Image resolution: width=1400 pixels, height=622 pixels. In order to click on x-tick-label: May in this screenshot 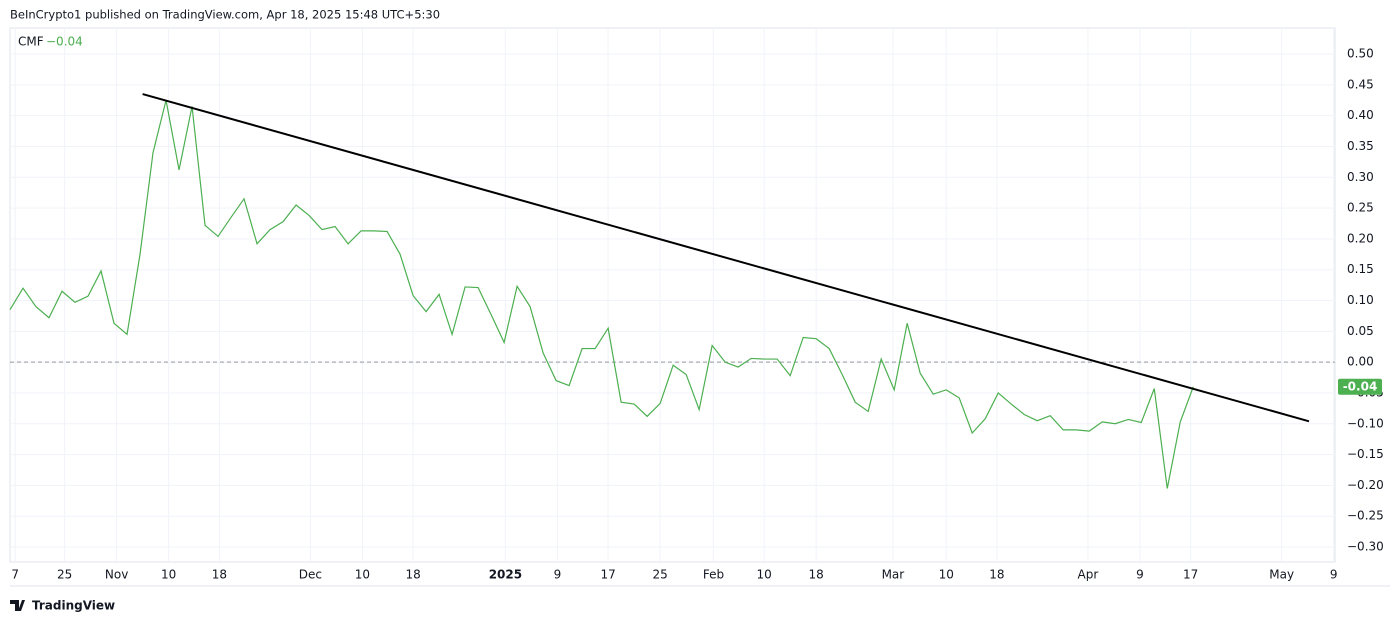, I will do `click(1281, 575)`.